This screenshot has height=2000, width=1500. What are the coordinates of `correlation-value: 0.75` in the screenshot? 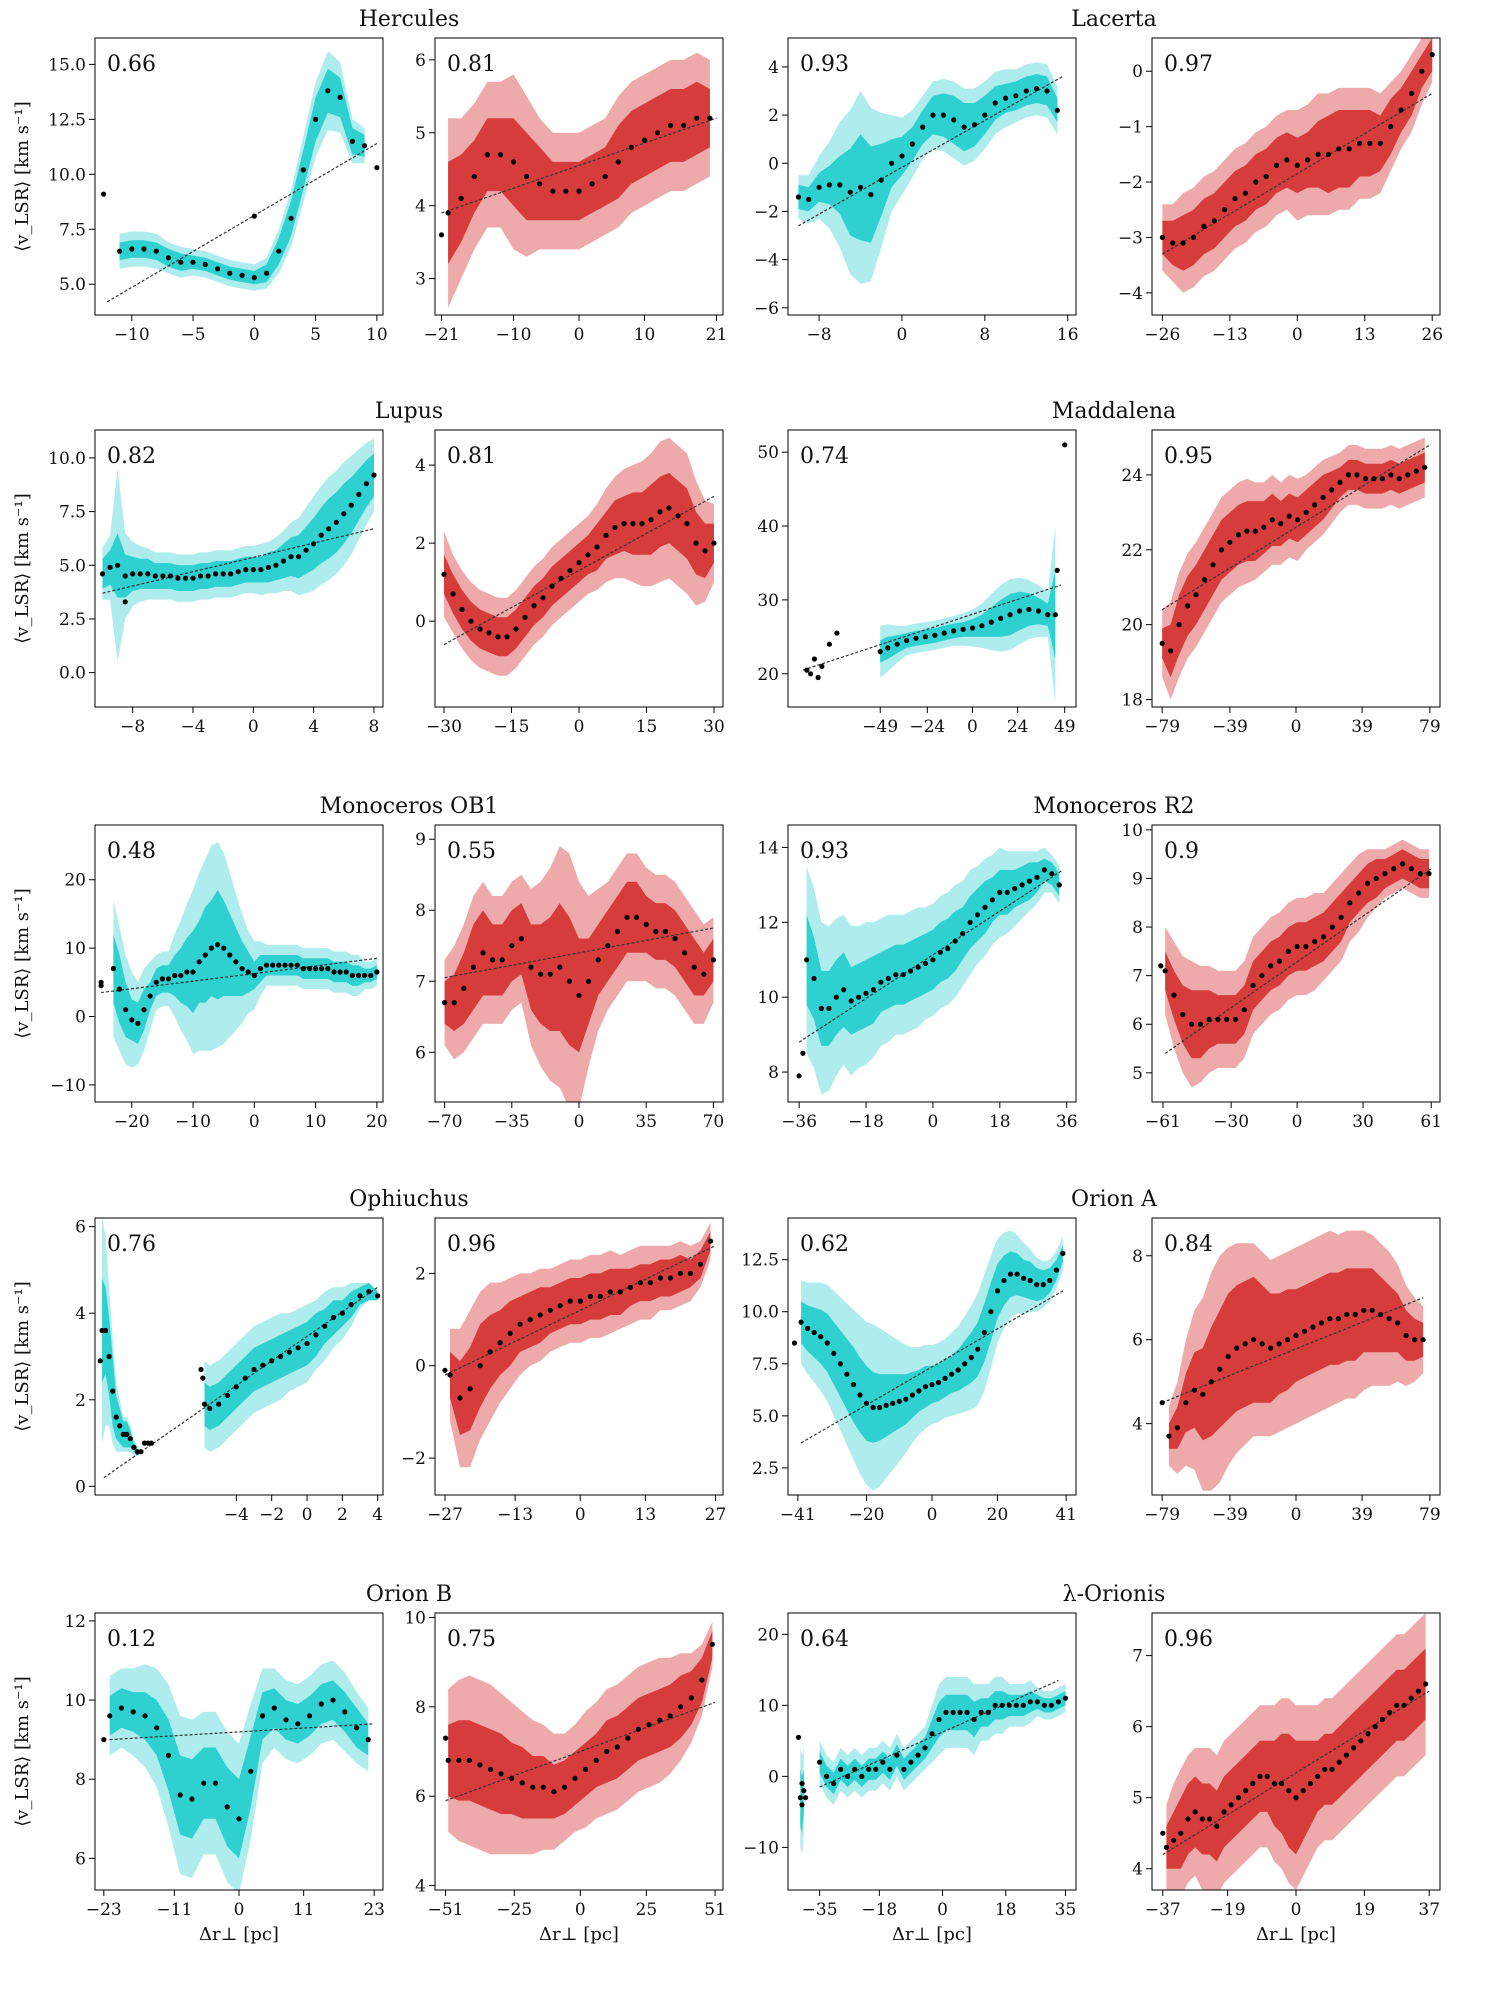 It's located at (471, 1639).